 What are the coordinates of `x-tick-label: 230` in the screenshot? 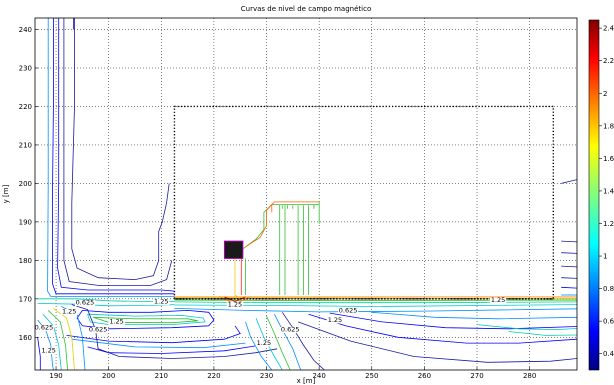 It's located at (266, 376).